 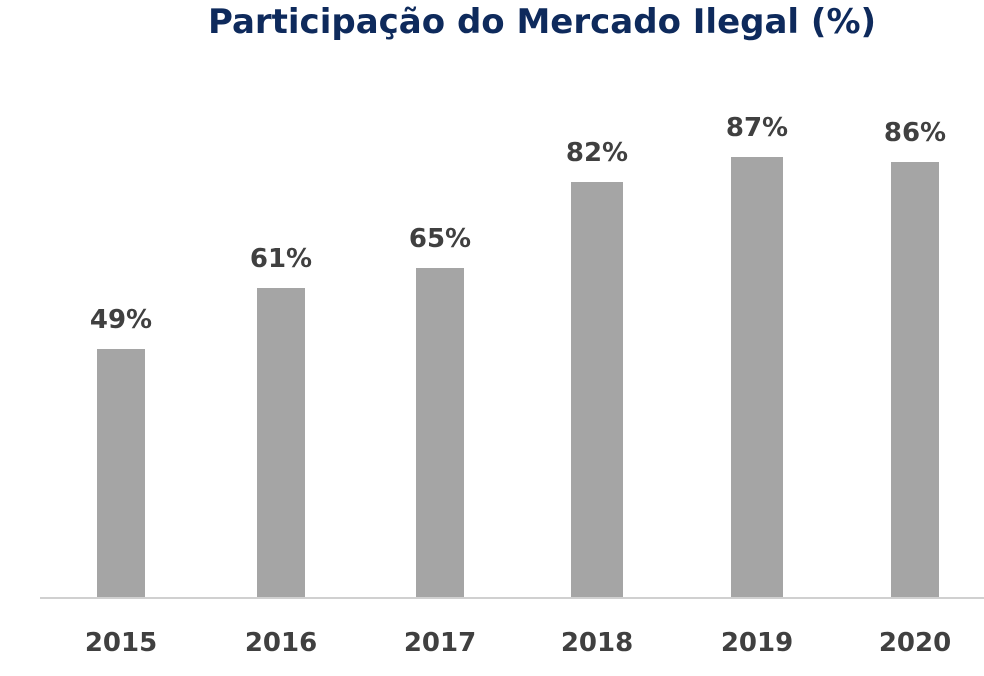 What do you see at coordinates (281, 442) in the screenshot?
I see `bar-2016` at bounding box center [281, 442].